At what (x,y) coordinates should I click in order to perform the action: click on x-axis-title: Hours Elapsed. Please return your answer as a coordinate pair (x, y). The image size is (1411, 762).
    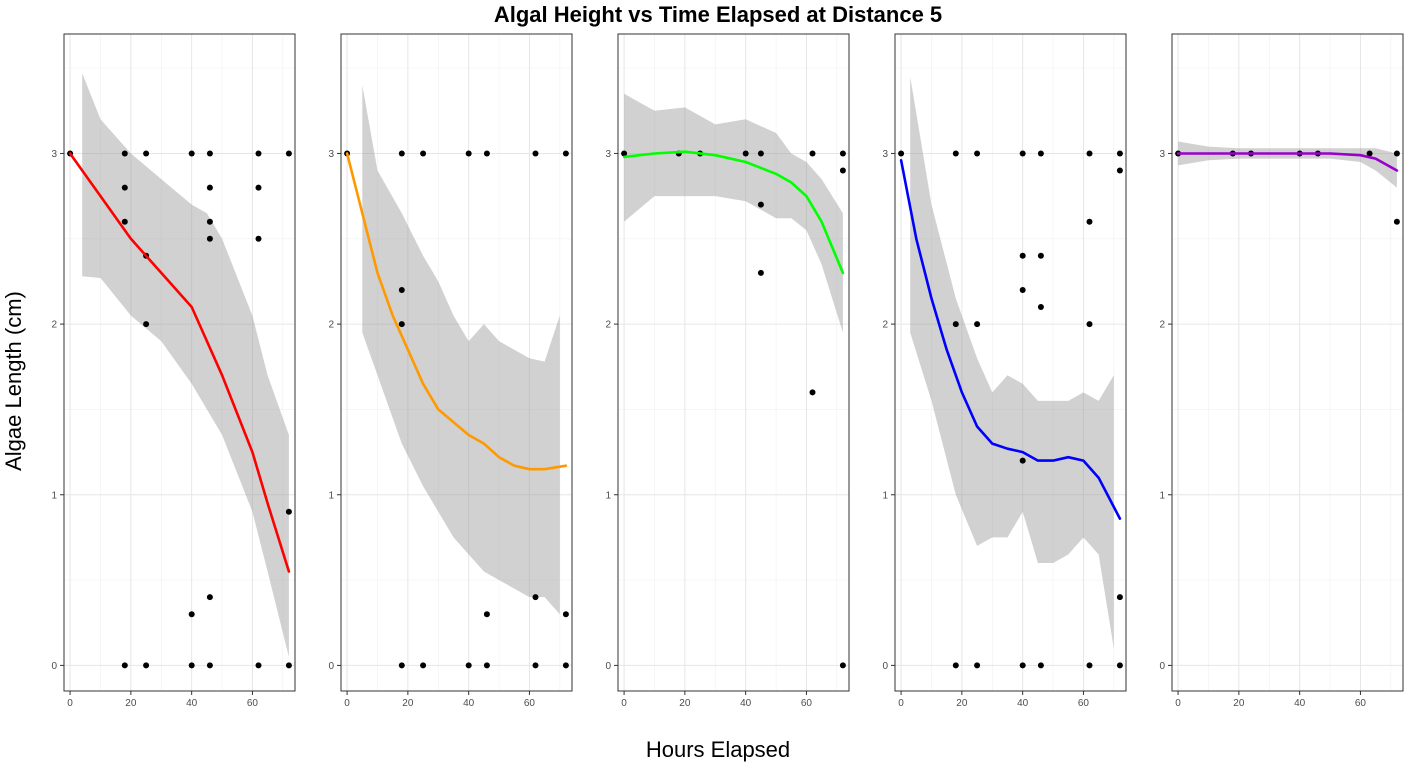
    Looking at the image, I should click on (718, 749).